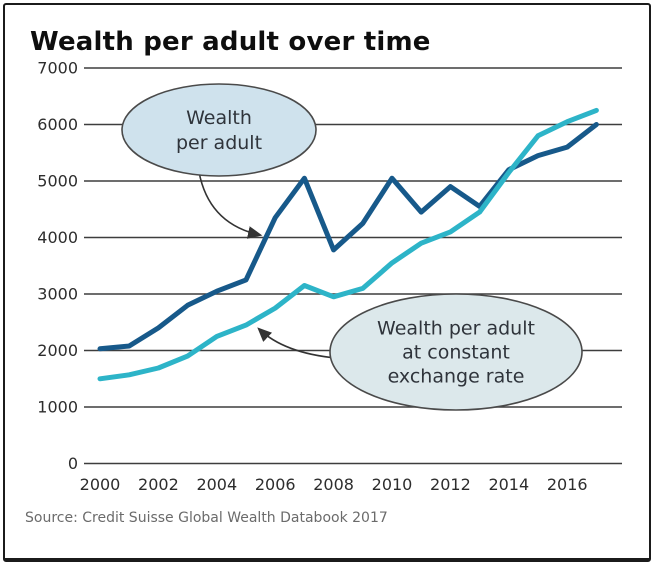 This screenshot has height=570, width=660. I want to click on x-tick-label: 2008, so click(333, 484).